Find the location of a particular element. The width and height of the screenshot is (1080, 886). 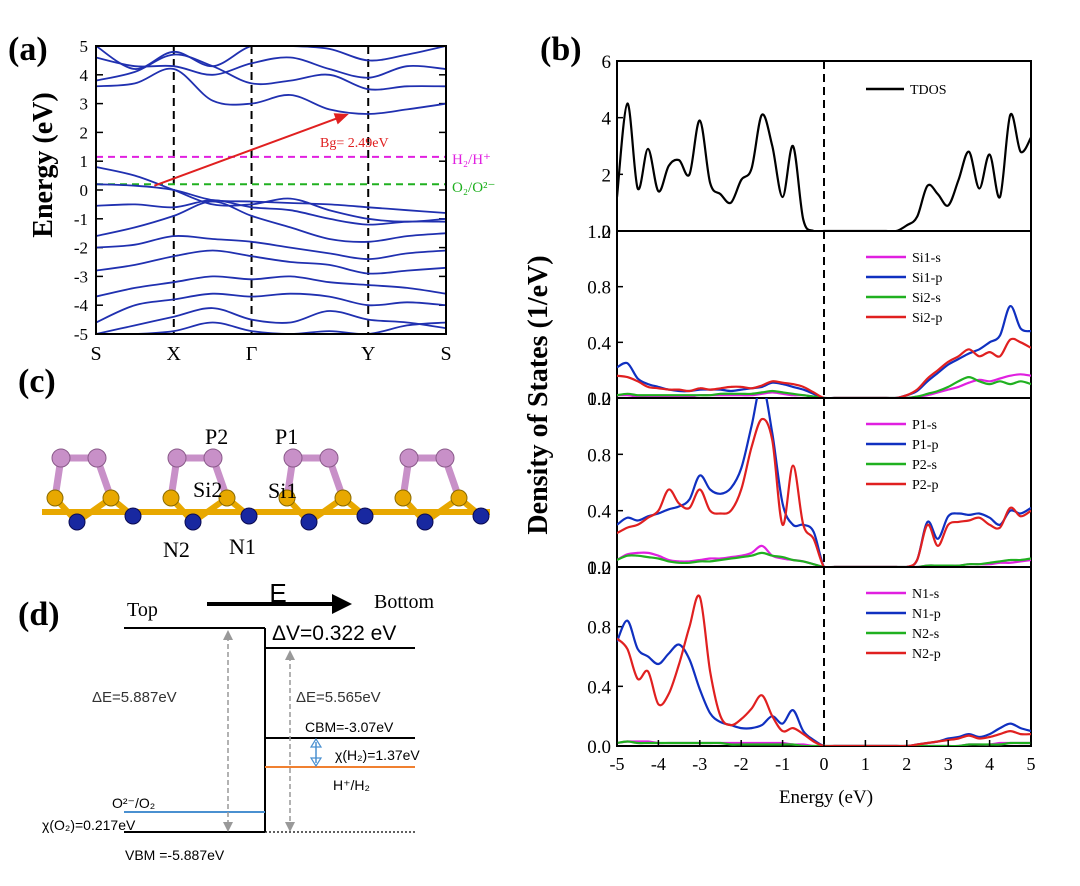

dos-y-tick-label: 4 is located at coordinates (607, 119).